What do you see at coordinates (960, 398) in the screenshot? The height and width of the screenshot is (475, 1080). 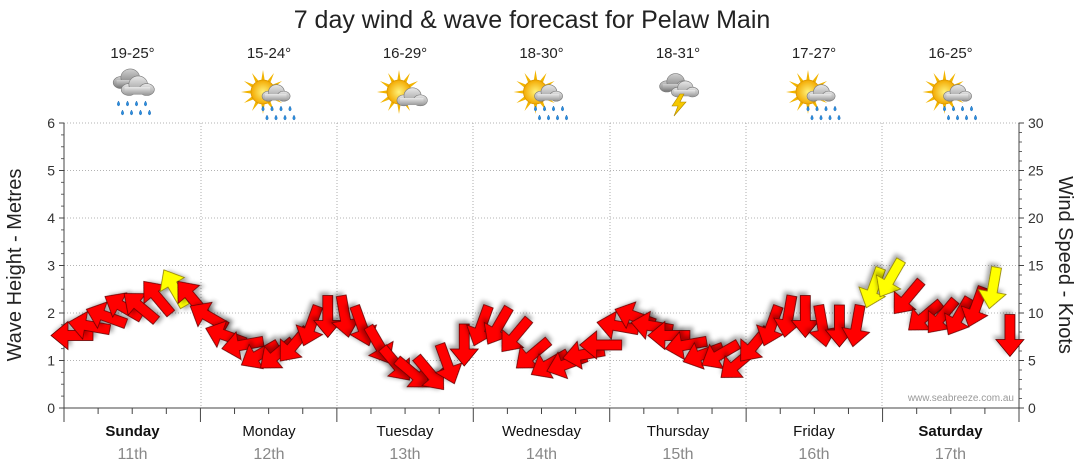 I see `credit-text: www.seabreeze.com.au` at bounding box center [960, 398].